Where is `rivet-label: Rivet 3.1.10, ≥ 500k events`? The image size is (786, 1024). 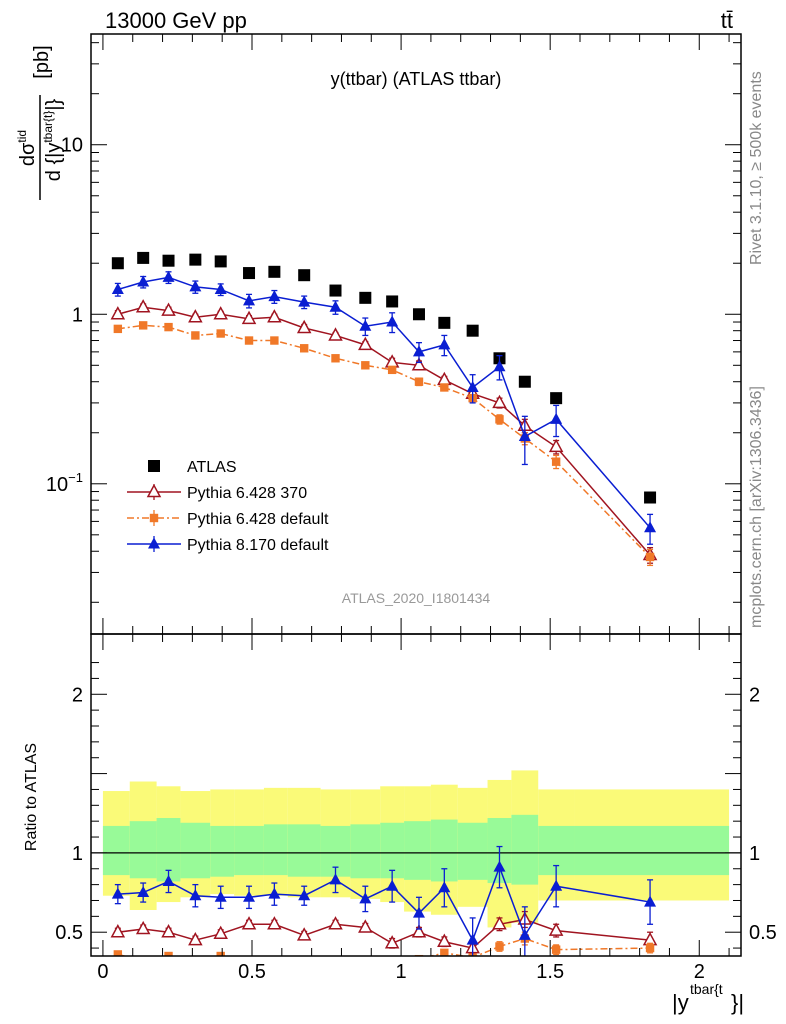 rivet-label: Rivet 3.1.10, ≥ 500k events is located at coordinates (756, 168).